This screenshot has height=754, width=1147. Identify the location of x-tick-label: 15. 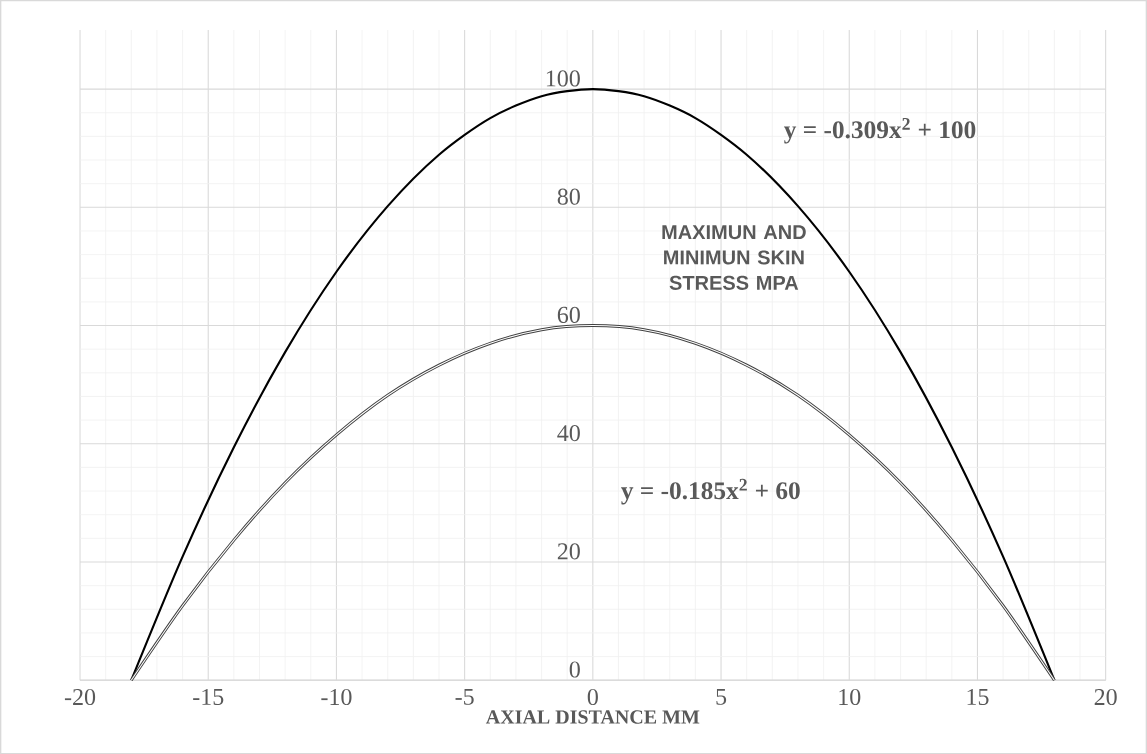
(978, 696).